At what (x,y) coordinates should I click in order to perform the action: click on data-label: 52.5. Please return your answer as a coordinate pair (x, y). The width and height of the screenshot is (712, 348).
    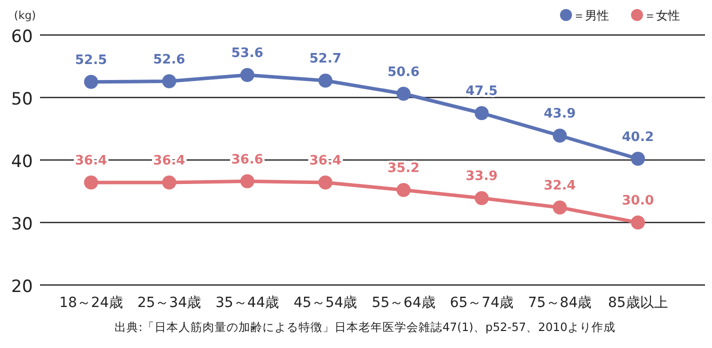
    Looking at the image, I should click on (91, 60).